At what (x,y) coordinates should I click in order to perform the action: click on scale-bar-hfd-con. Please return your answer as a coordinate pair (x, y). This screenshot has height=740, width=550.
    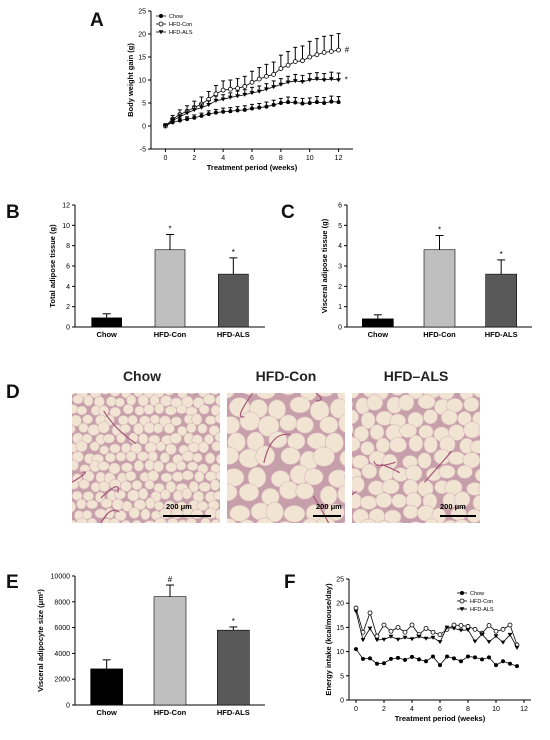
    Looking at the image, I should click on (327, 516).